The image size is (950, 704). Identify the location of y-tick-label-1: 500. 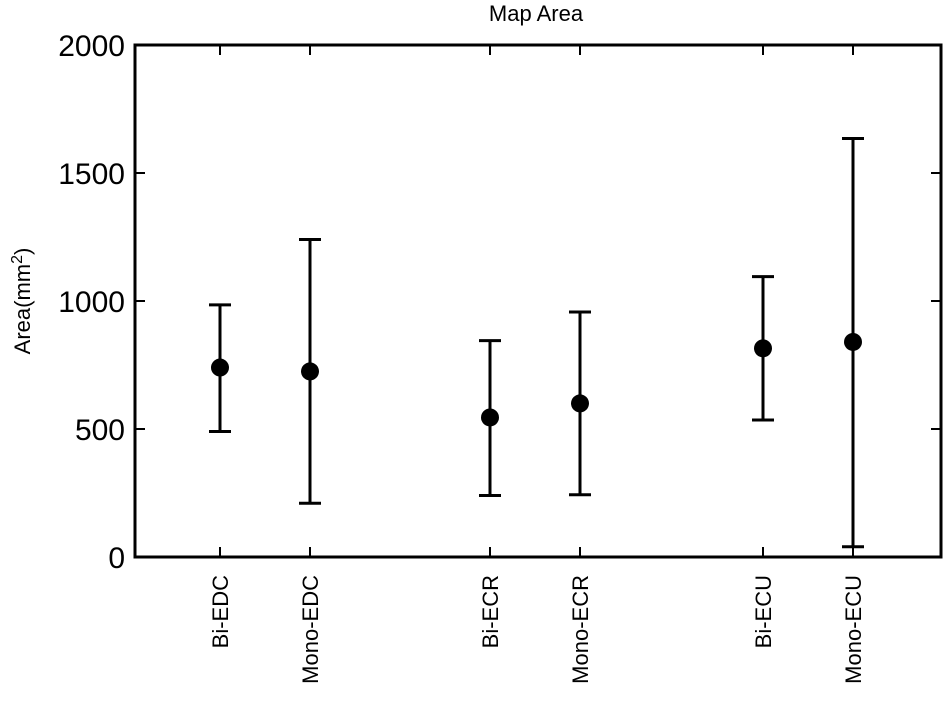
(100, 430).